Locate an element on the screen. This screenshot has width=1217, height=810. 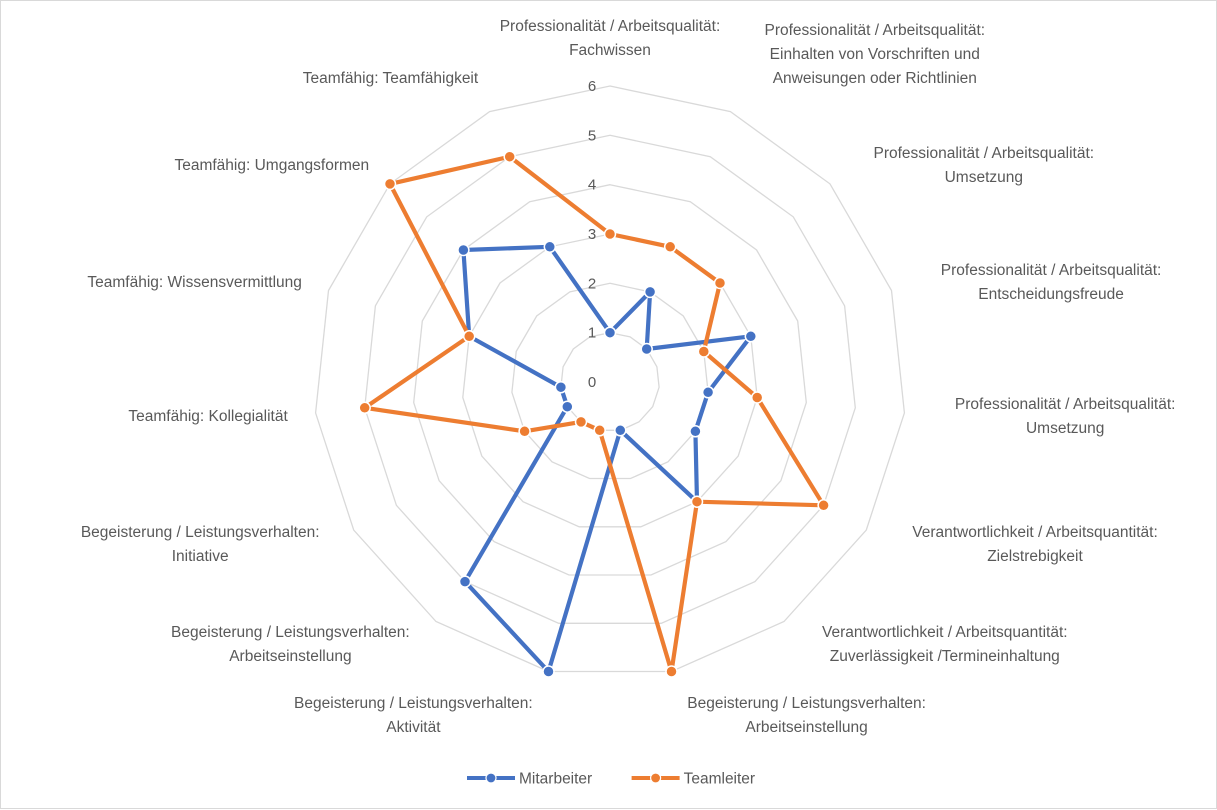
category-label-line: Teamfähig: Kollegialität is located at coordinates (208, 416).